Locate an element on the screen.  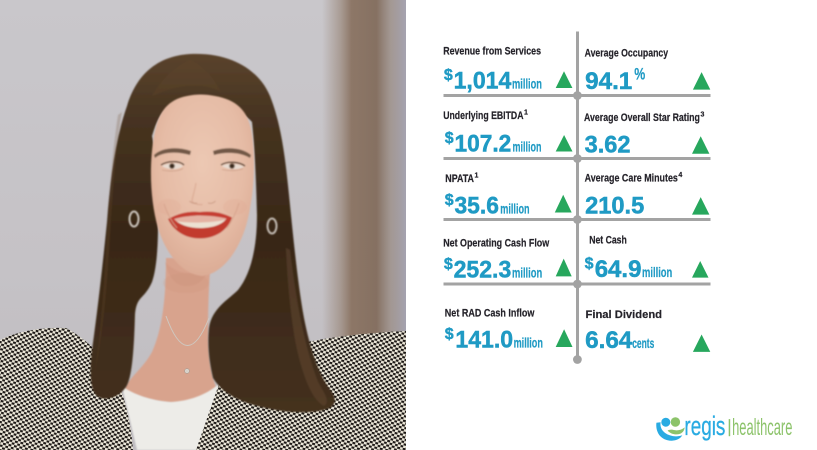
svg-text: Net RAD Cash Inflow is located at coordinates (490, 313).